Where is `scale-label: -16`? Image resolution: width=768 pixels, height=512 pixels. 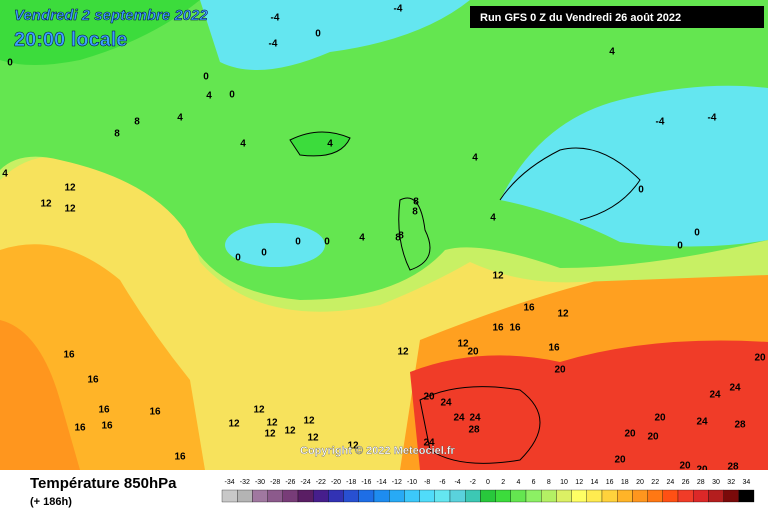 scale-label: -16 is located at coordinates (366, 482).